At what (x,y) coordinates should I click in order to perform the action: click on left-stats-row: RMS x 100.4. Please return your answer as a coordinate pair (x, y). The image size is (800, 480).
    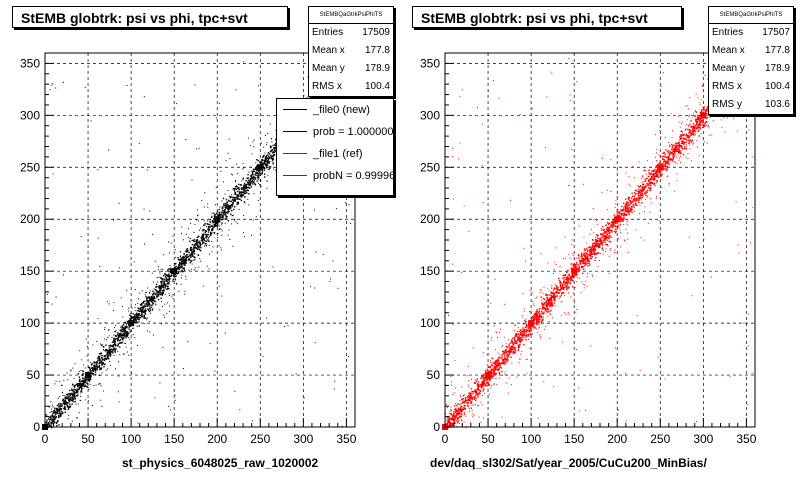
    Looking at the image, I should click on (351, 87).